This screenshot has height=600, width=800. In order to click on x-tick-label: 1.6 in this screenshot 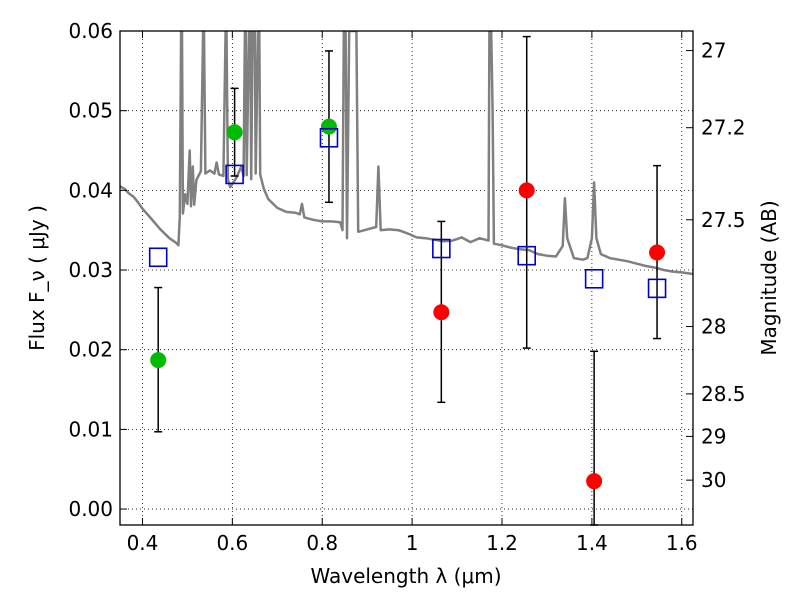, I will do `click(682, 543)`.